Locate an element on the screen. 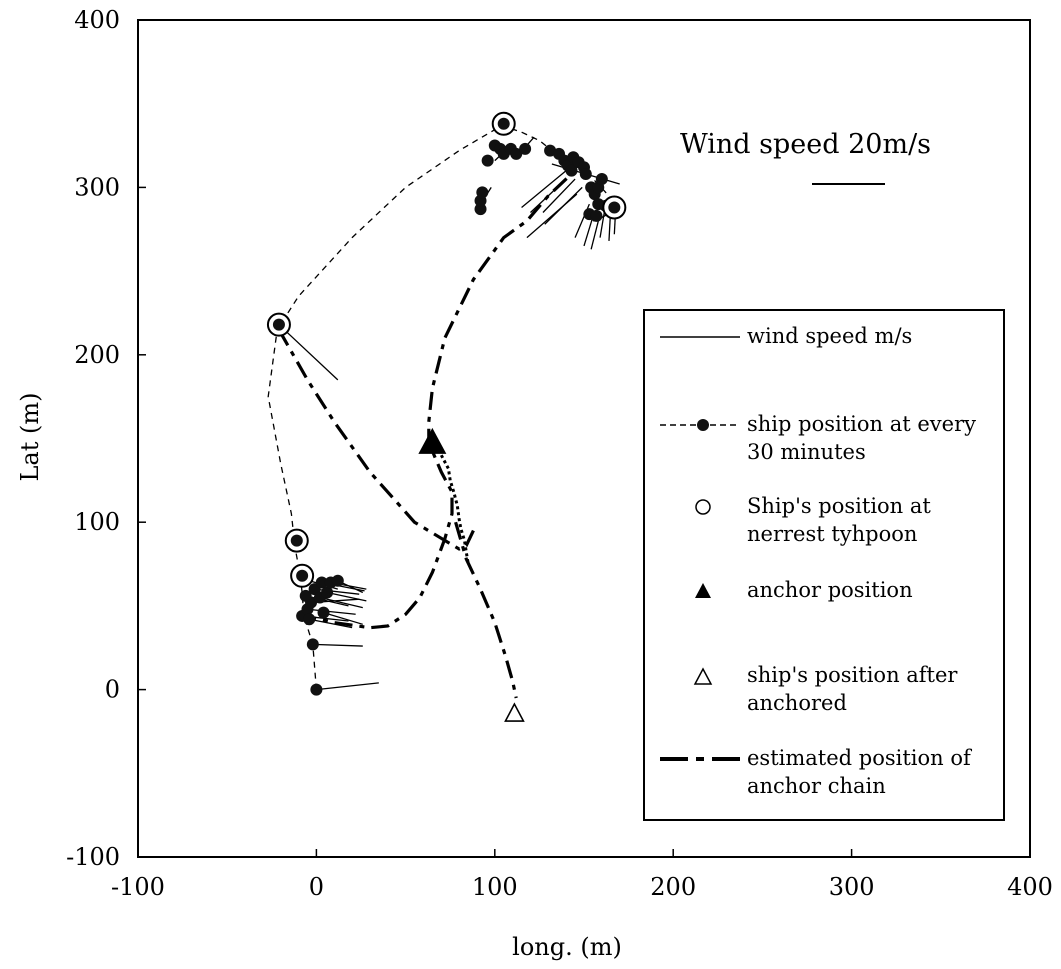  legend-after-text-line1: ship's position after is located at coordinates (852, 675).